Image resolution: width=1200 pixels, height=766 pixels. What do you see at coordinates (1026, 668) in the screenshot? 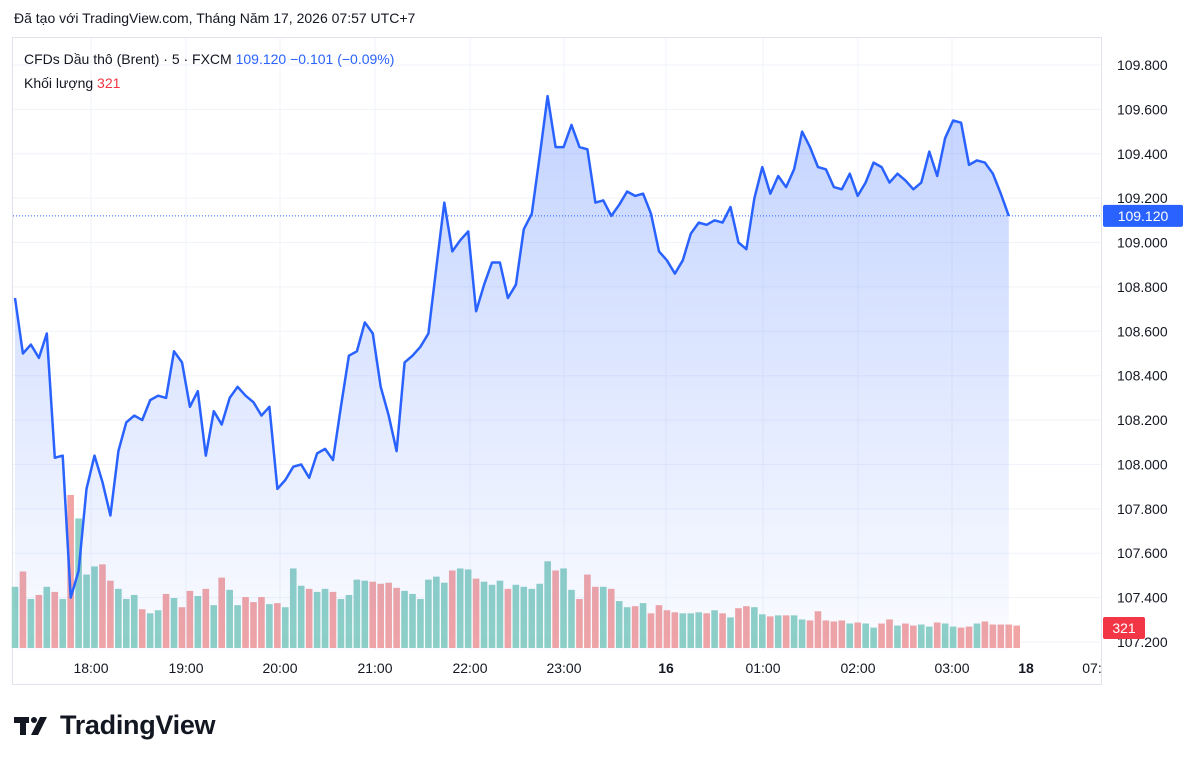
I see `x-tick-label: 18` at bounding box center [1026, 668].